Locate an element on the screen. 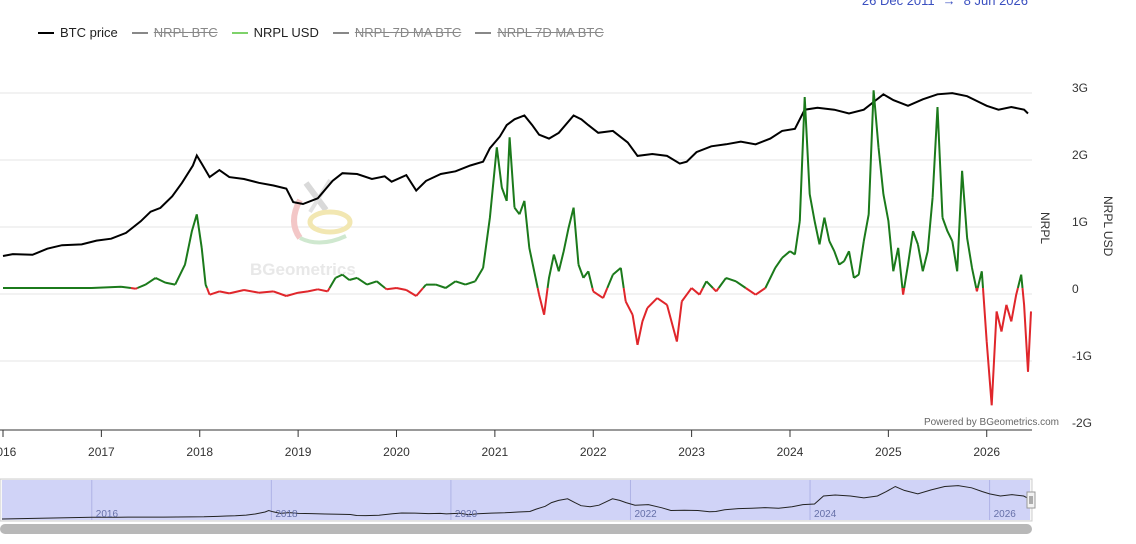 The image size is (1136, 544). y-tick-label: 3G is located at coordinates (1080, 88).